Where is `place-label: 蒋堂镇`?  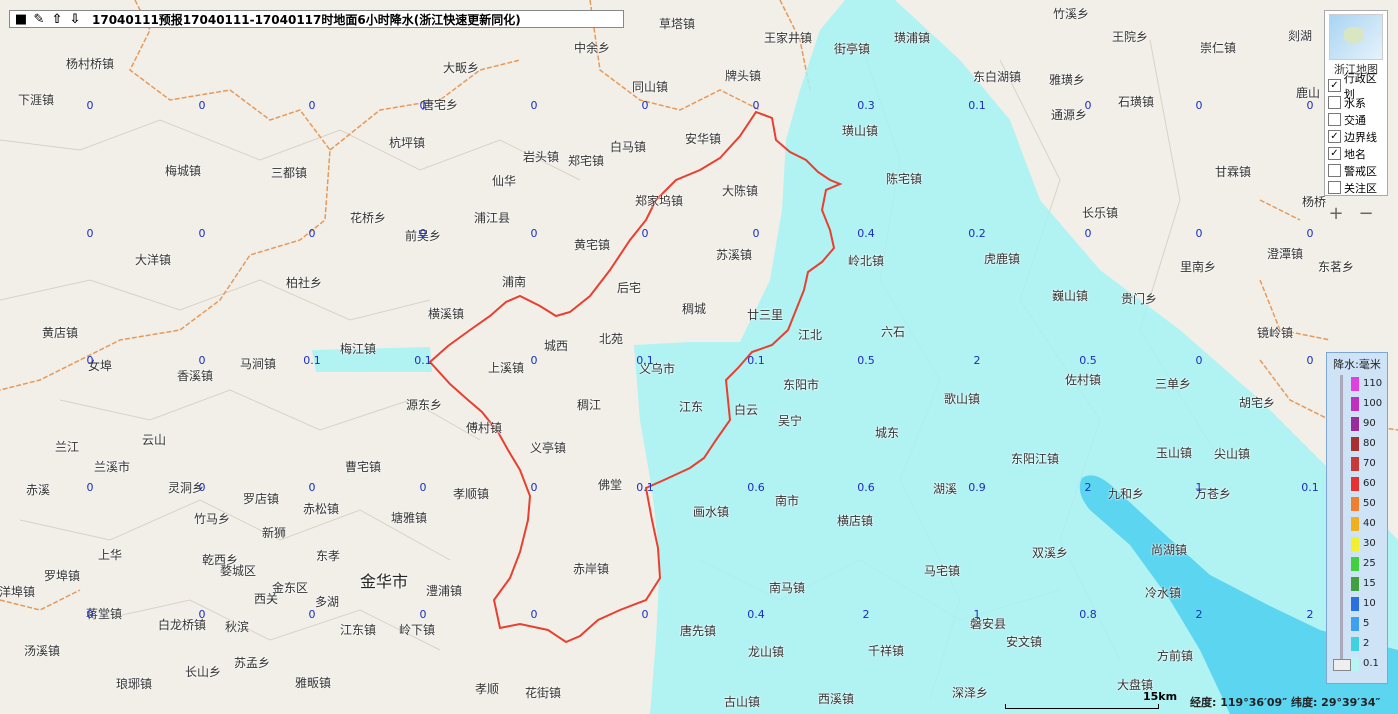 place-label: 蒋堂镇 is located at coordinates (104, 614).